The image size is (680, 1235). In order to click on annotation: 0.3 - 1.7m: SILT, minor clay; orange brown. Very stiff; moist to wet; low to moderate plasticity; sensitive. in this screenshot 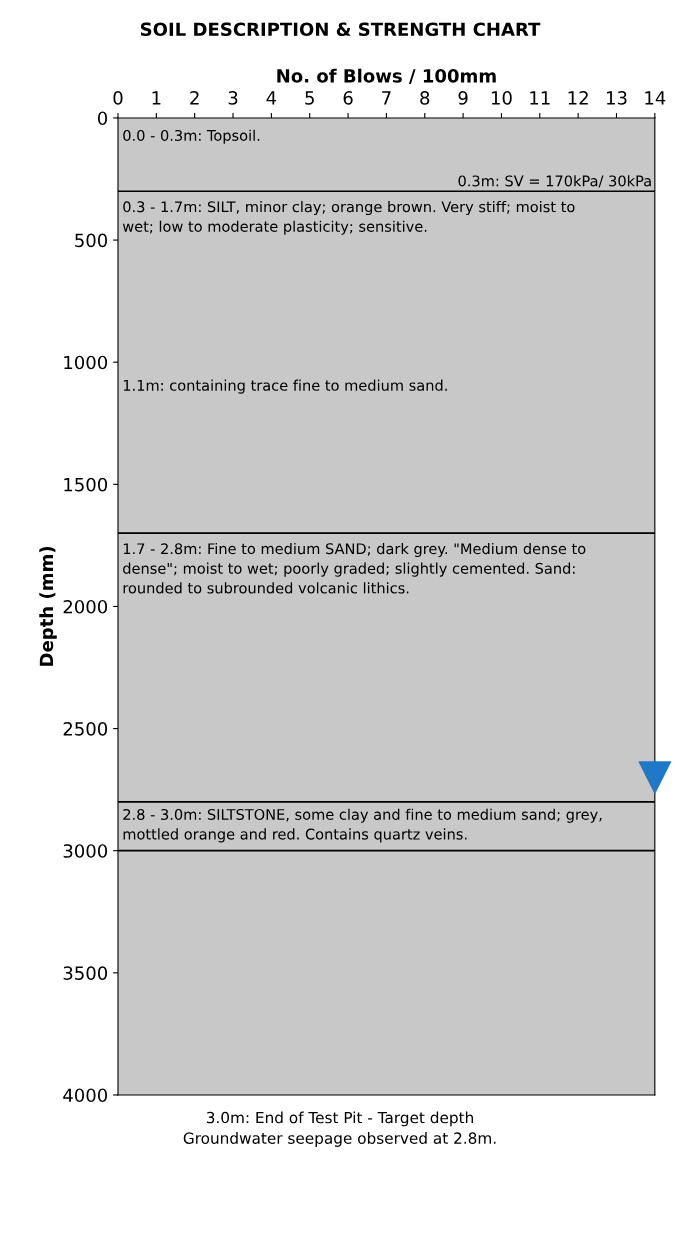, I will do `click(348, 217)`.